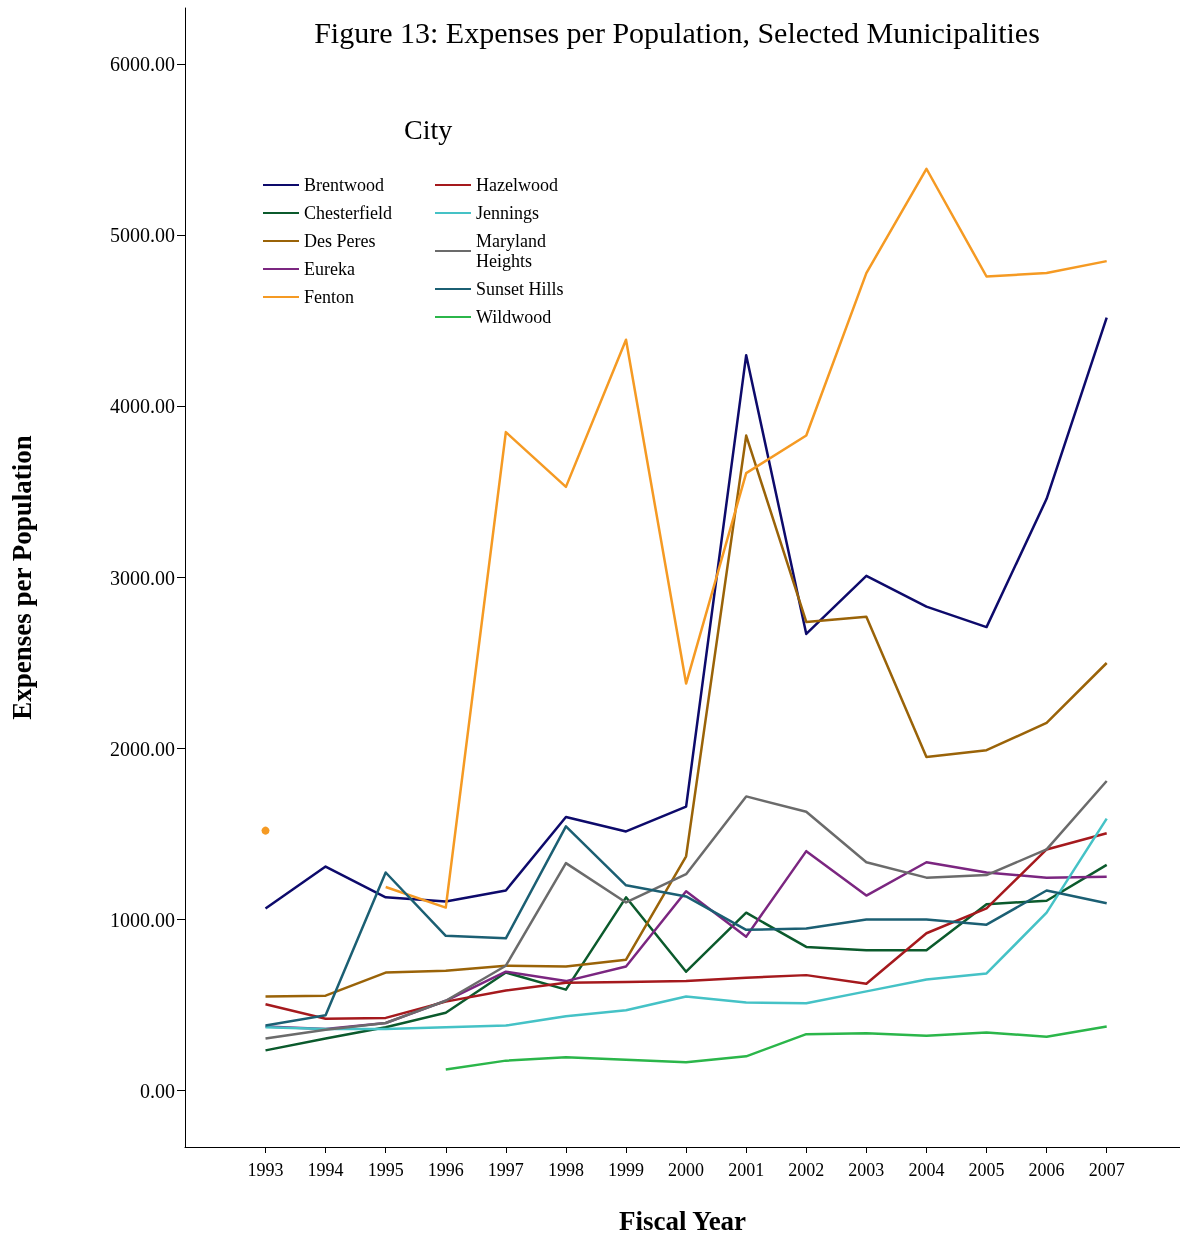  Describe the element at coordinates (142, 406) in the screenshot. I see `y-tick-label: 4000.00` at that location.